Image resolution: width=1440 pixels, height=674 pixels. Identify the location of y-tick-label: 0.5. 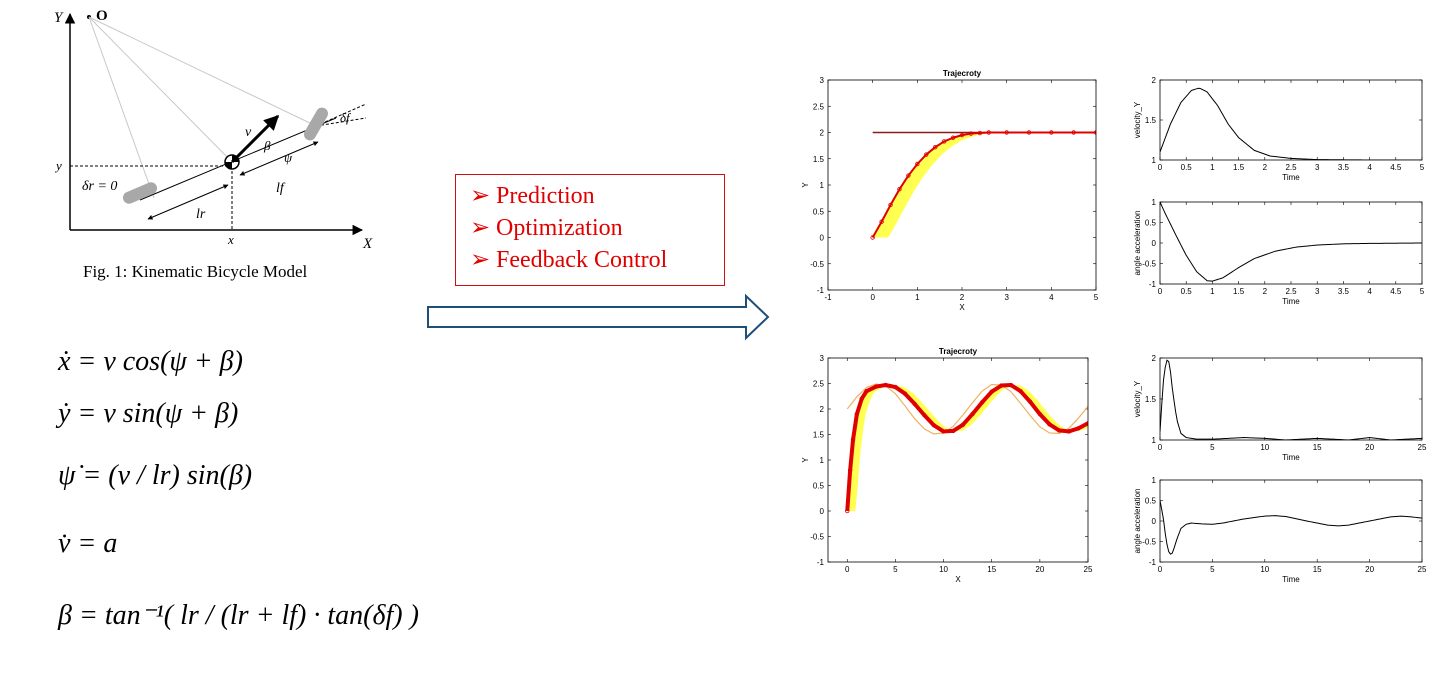
(819, 486).